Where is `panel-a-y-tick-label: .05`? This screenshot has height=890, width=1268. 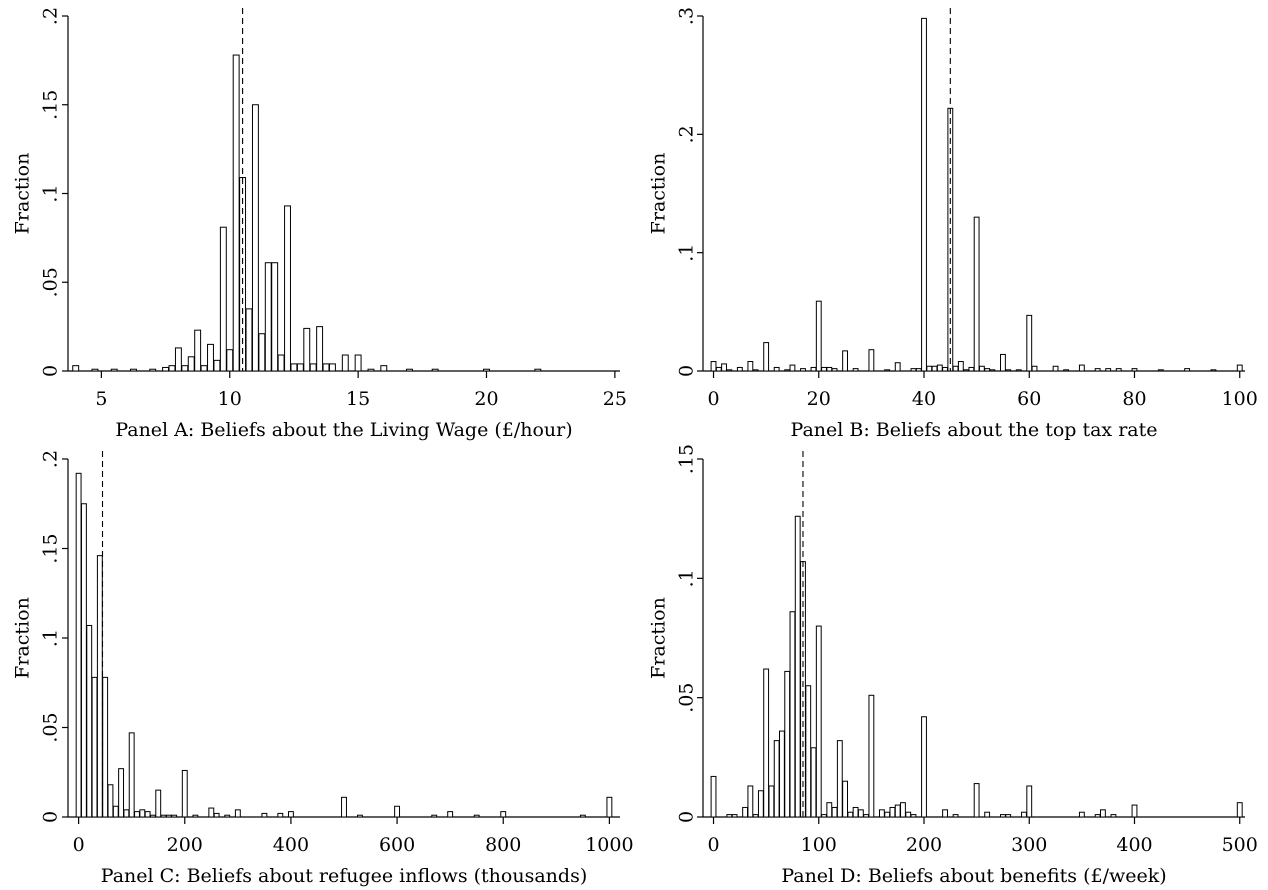
panel-a-y-tick-label: .05 is located at coordinates (51, 282).